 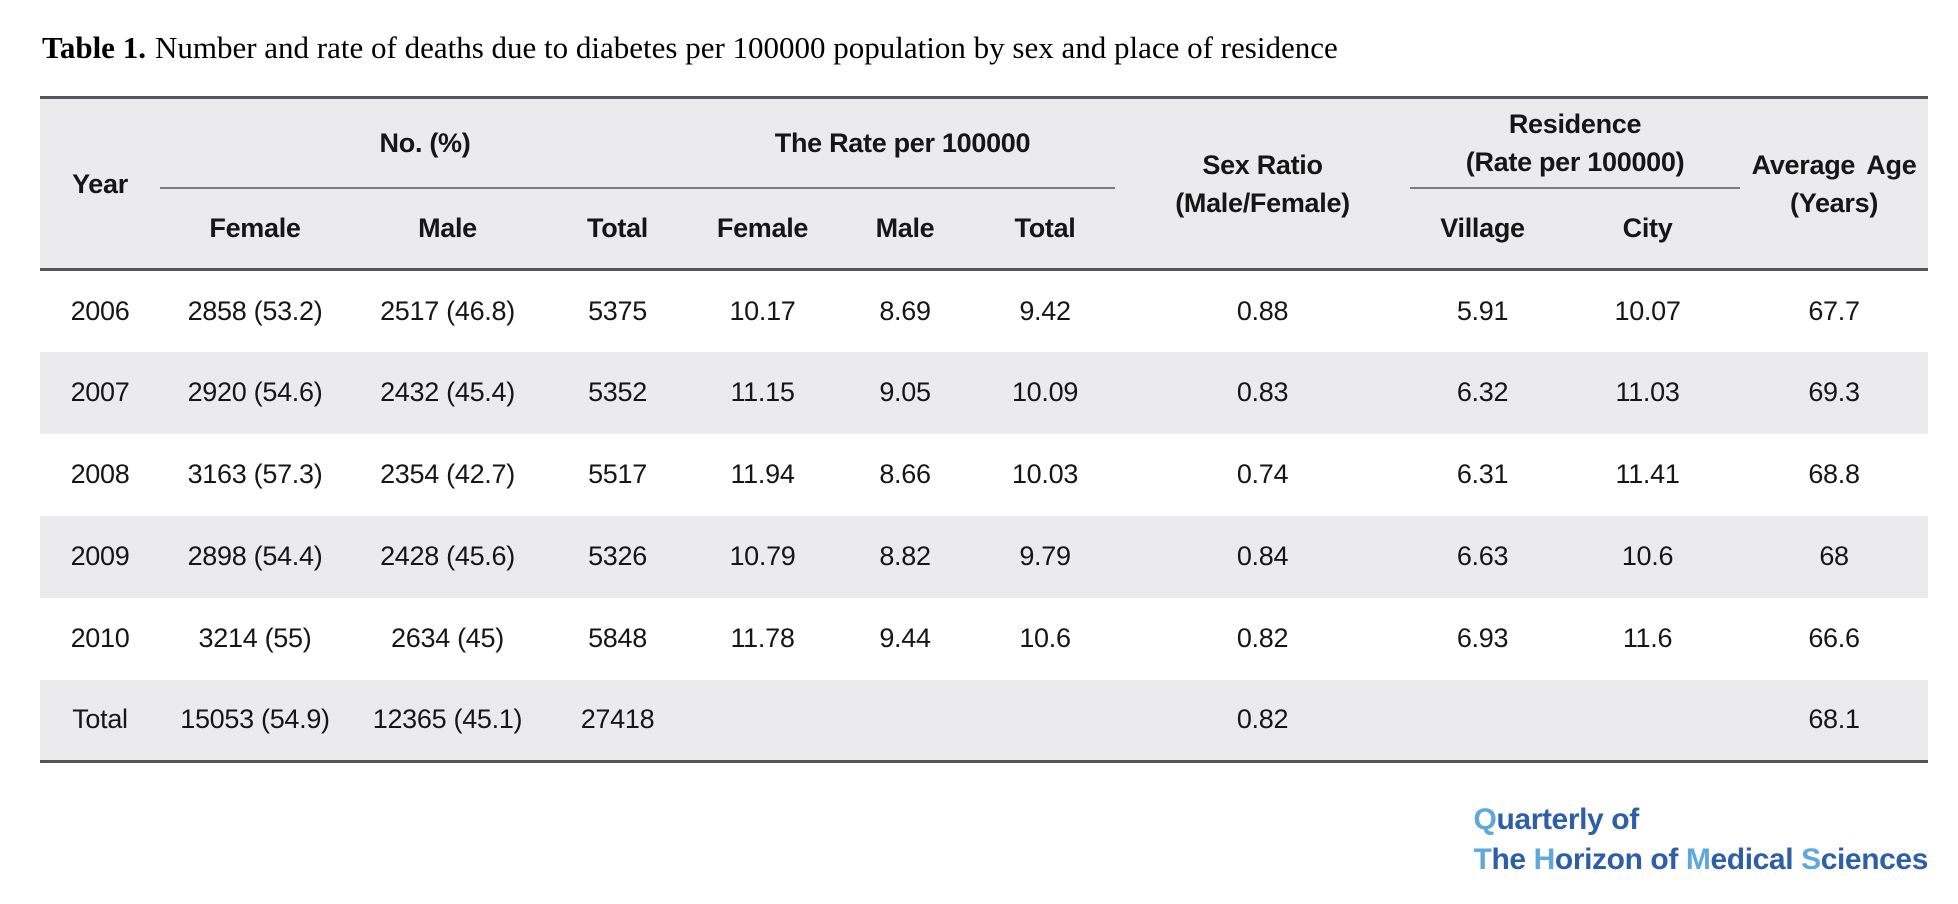 I want to click on cell-city, so click(x=1647, y=721).